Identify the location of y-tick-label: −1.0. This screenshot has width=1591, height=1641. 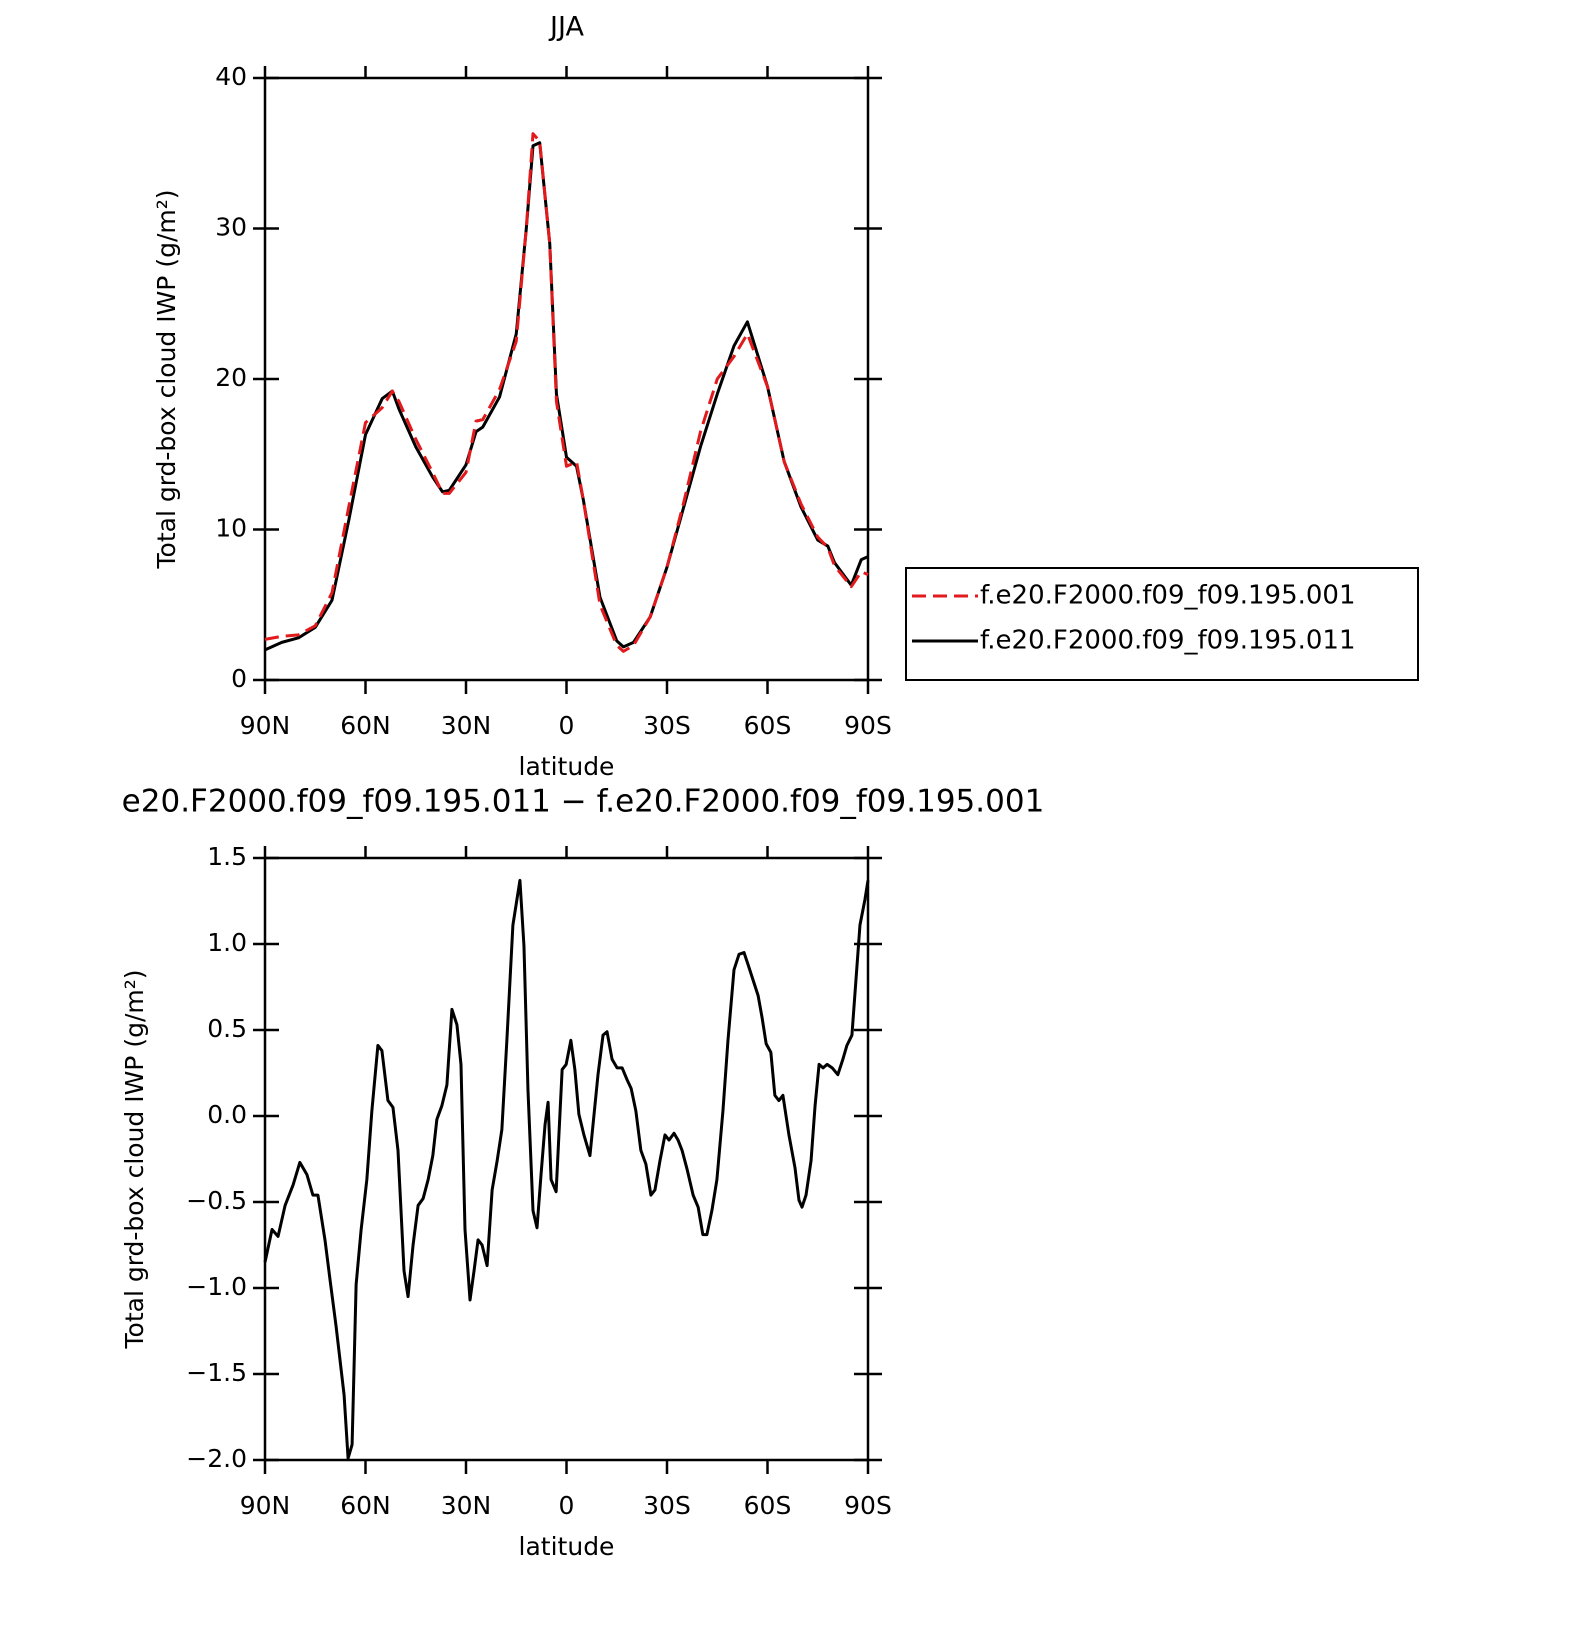
(216, 1286).